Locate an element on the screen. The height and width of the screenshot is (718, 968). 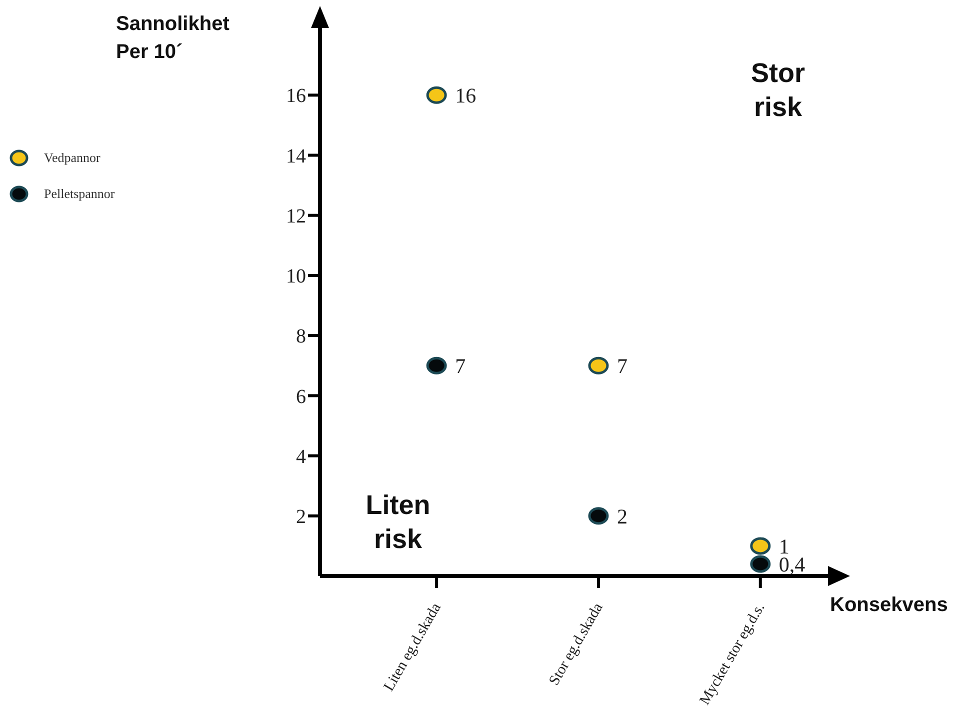
y-tick-label: 2 is located at coordinates (301, 517).